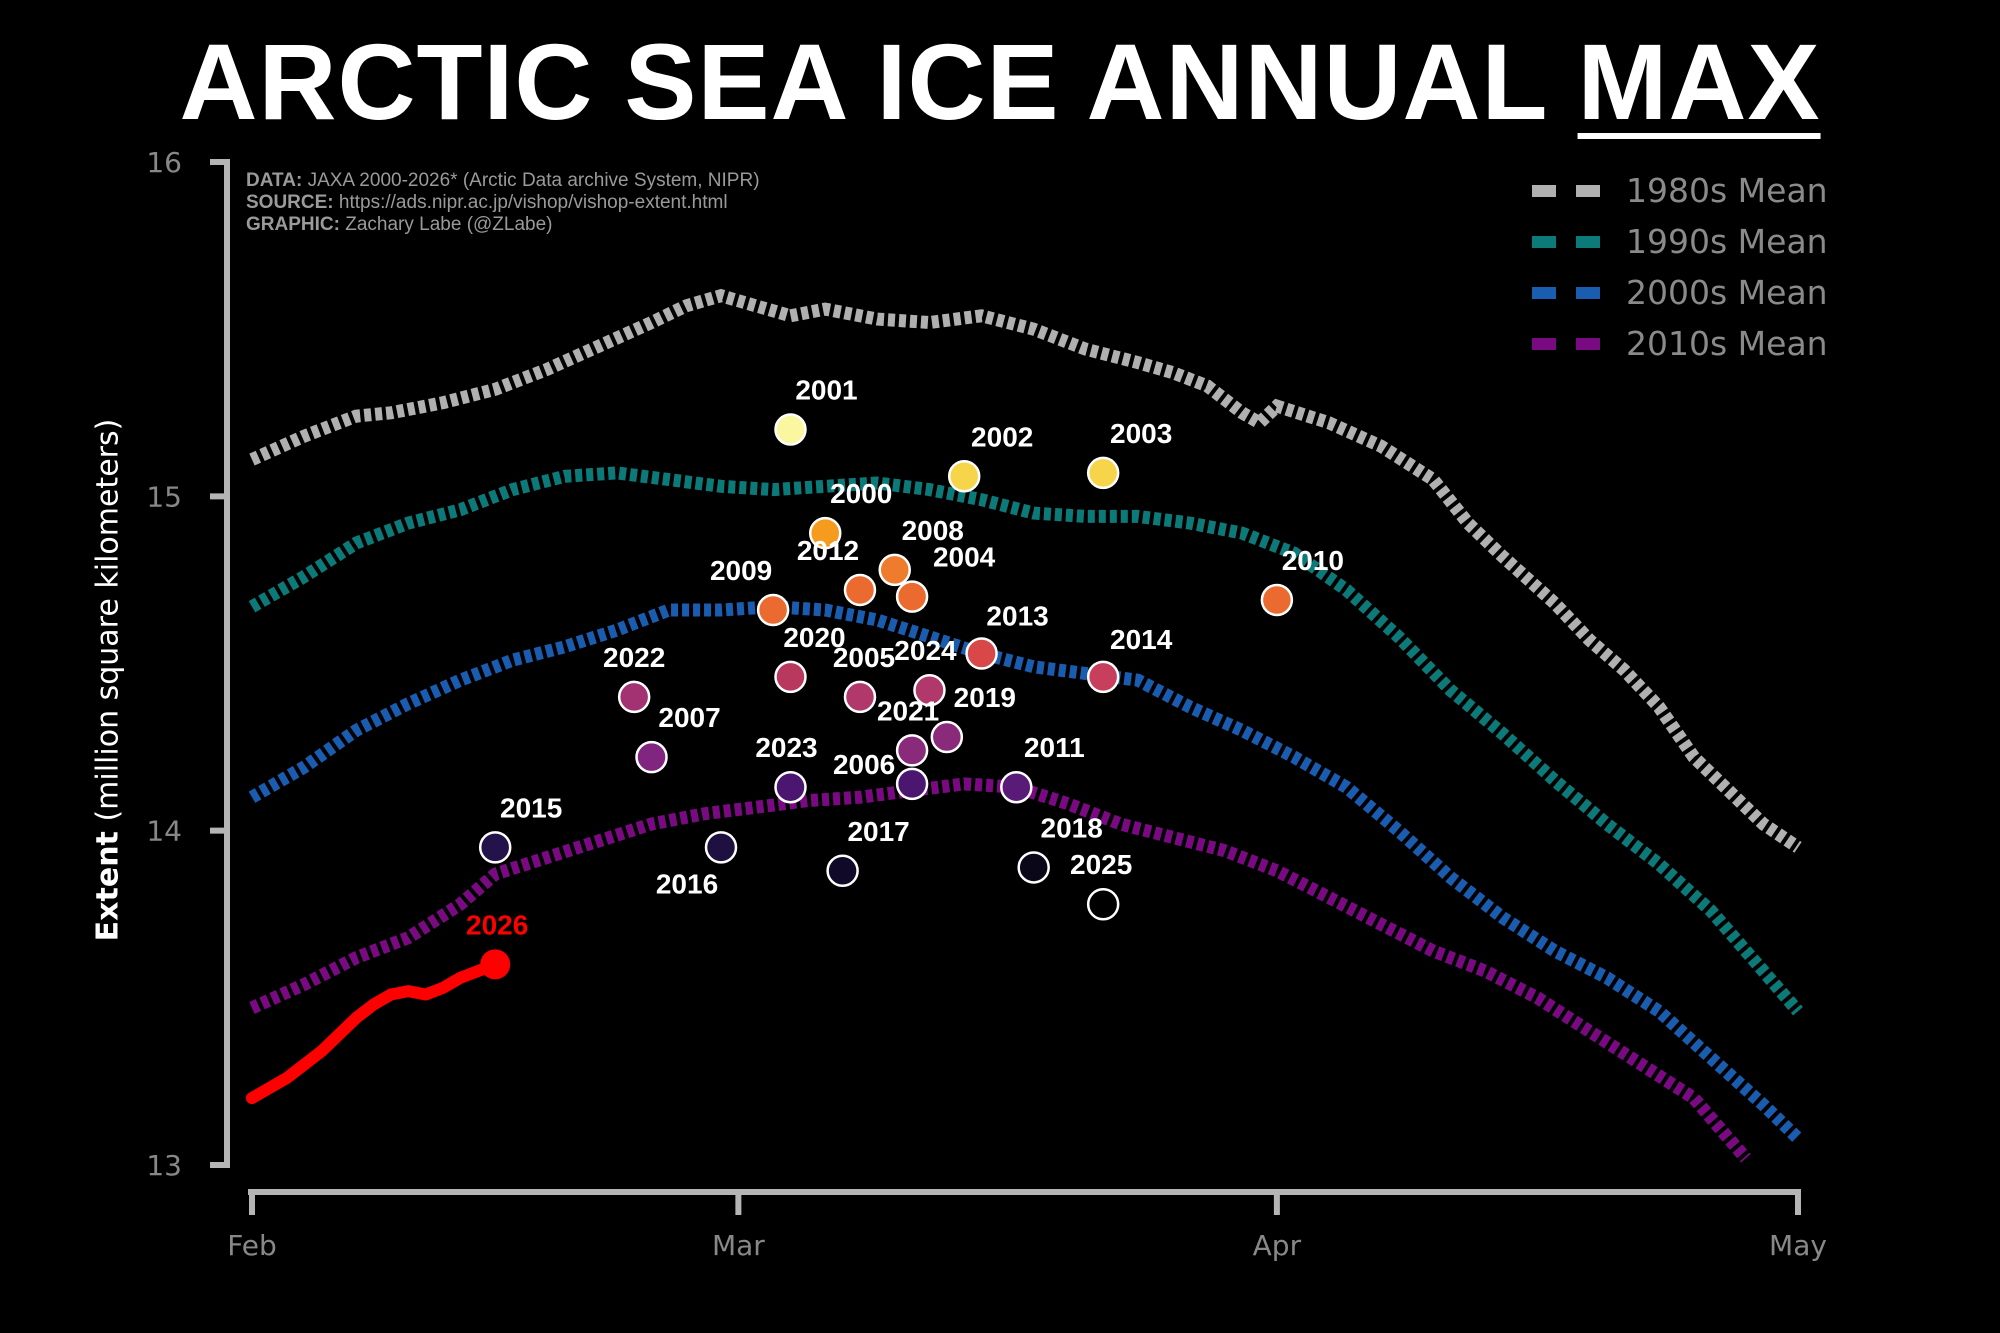 The width and height of the screenshot is (2000, 1333). Describe the element at coordinates (689, 717) in the screenshot. I see `max-label-2007: 2007` at that location.